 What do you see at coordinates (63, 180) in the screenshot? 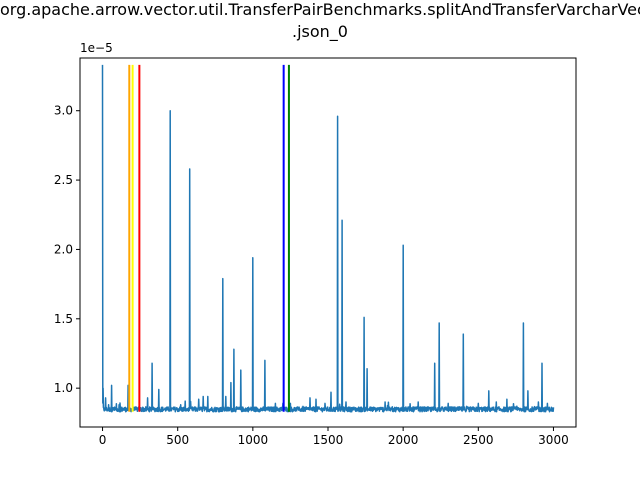
I see `y-tick-label: 2.5` at bounding box center [63, 180].